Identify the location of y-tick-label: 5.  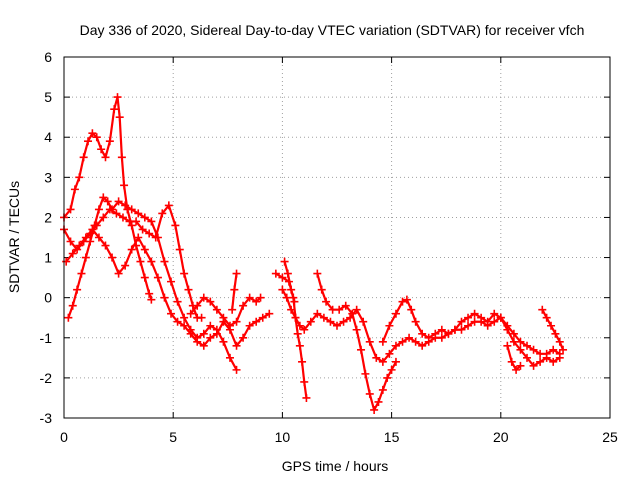
(48, 97).